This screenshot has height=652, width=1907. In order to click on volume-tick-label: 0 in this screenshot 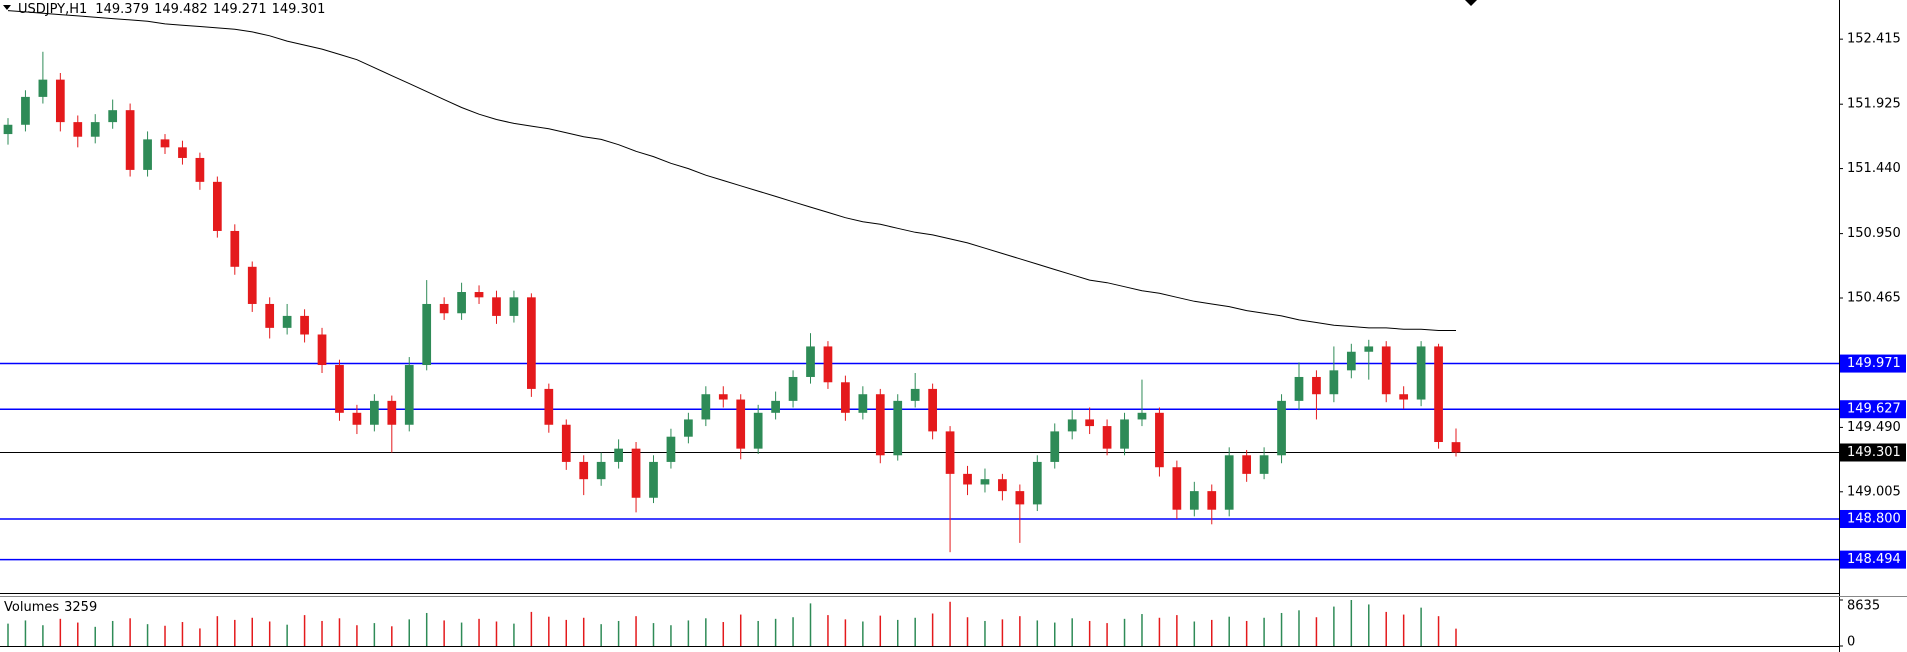, I will do `click(1851, 642)`.